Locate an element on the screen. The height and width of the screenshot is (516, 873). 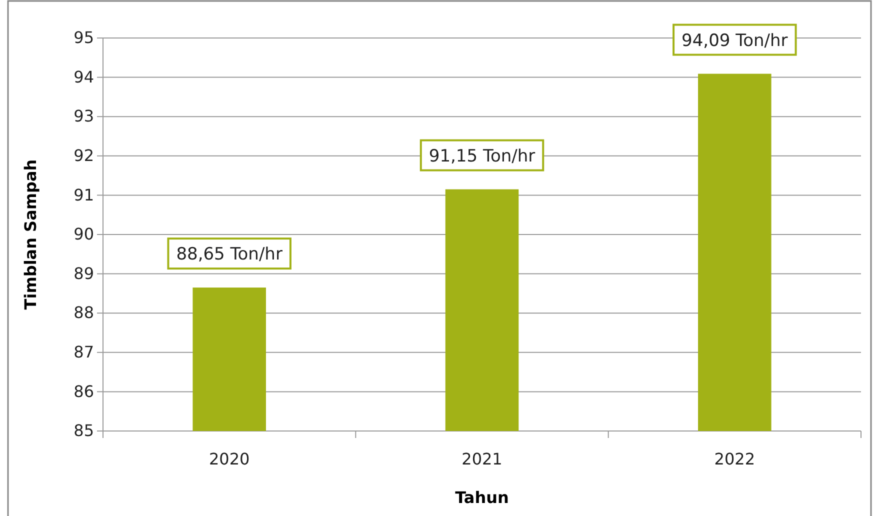
data-label: 94,09 Ton/hr is located at coordinates (735, 40).